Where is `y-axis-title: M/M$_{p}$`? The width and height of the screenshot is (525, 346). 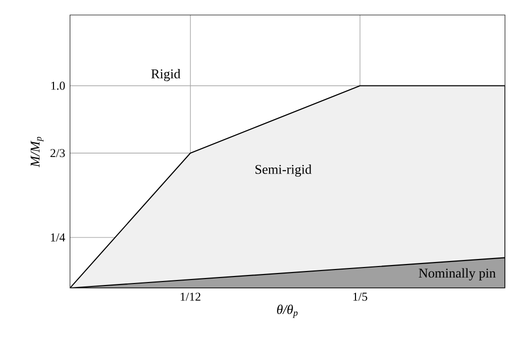 y-axis-title: M/M$_{p}$ is located at coordinates (37, 152).